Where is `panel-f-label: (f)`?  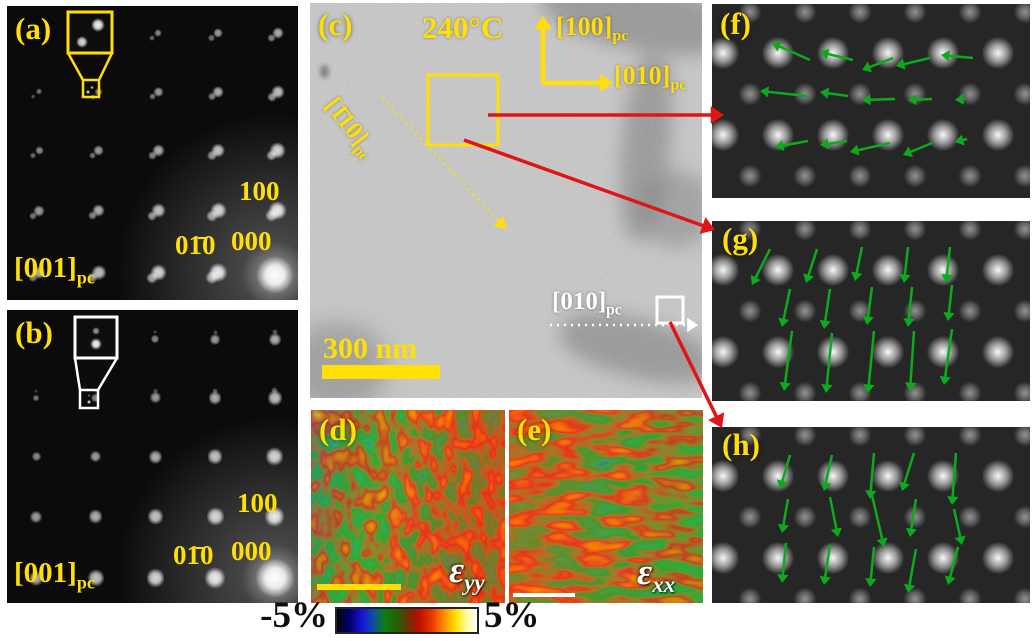 panel-f-label: (f) is located at coordinates (735, 23).